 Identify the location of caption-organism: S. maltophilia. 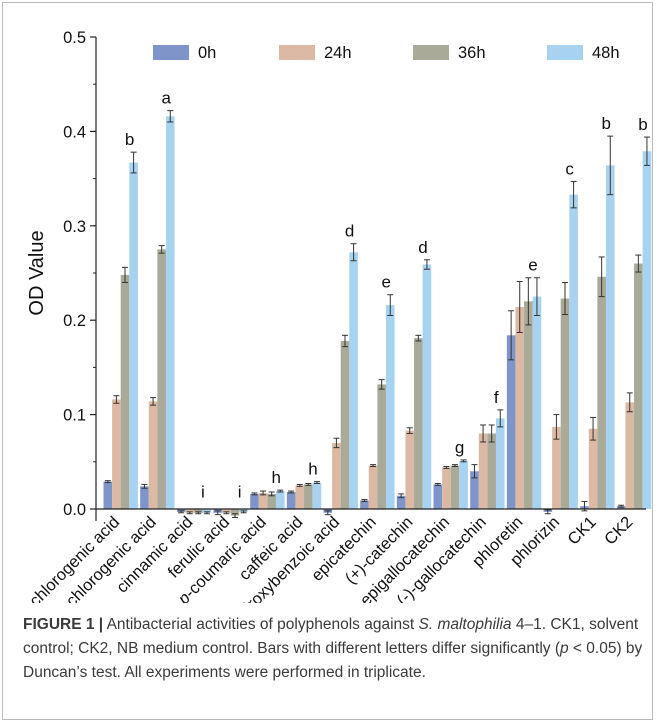
(465, 624).